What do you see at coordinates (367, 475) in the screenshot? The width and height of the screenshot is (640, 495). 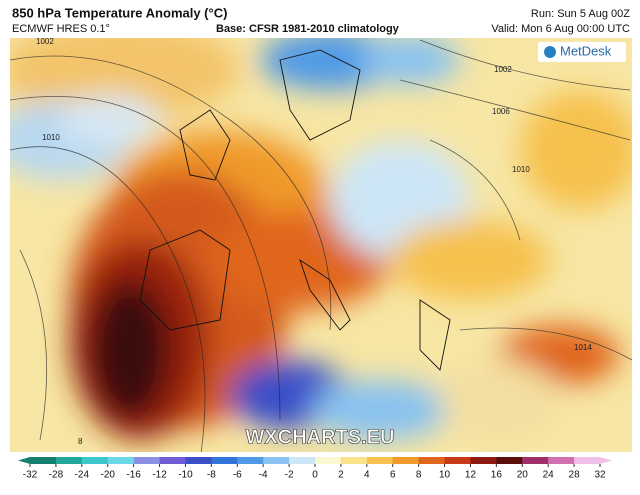 I see `colorbar-tick-label: 4` at bounding box center [367, 475].